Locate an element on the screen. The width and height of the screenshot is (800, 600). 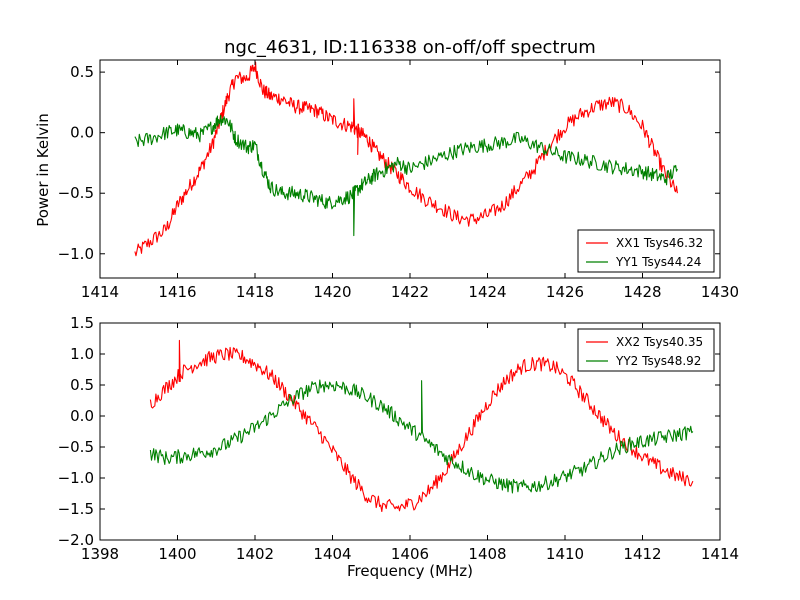
bottom-ytick-label: 1.0 is located at coordinates (82, 354).